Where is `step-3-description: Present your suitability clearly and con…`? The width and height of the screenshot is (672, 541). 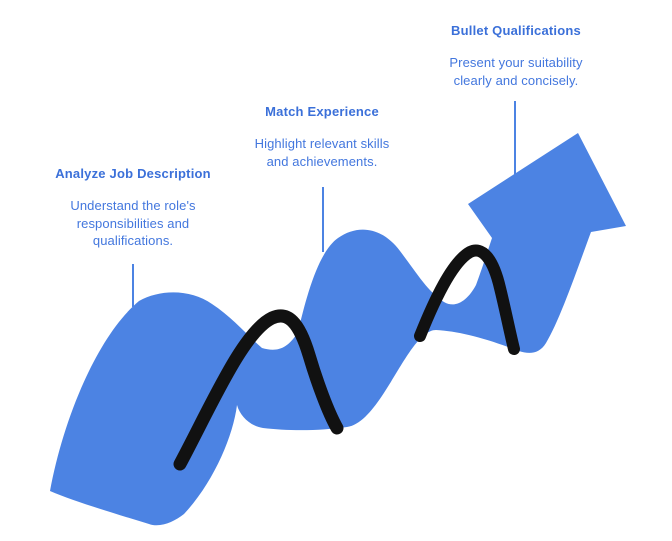
step-3-description: Present your suitability clearly and con… is located at coordinates (516, 71).